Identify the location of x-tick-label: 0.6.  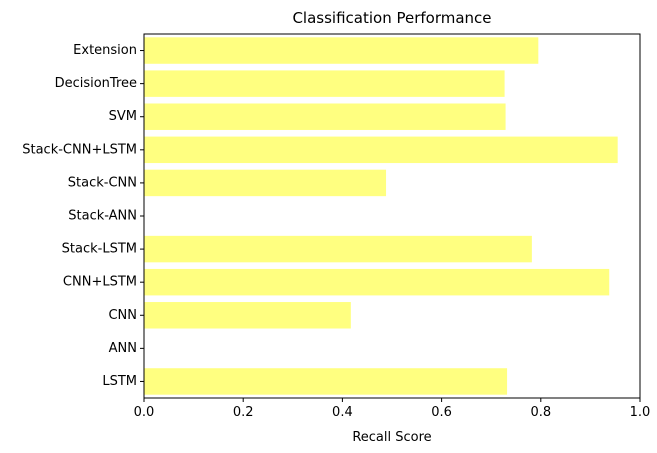
(441, 412).